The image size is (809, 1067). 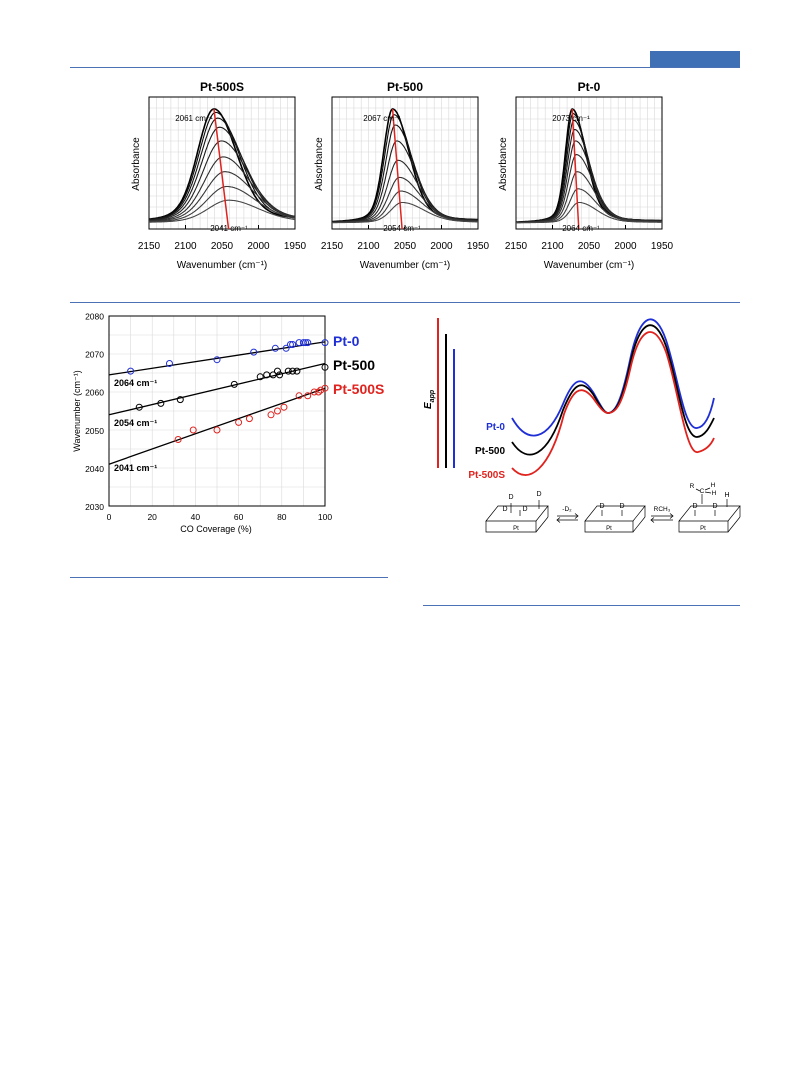 What do you see at coordinates (405, 67) in the screenshot?
I see `header-rule` at bounding box center [405, 67].